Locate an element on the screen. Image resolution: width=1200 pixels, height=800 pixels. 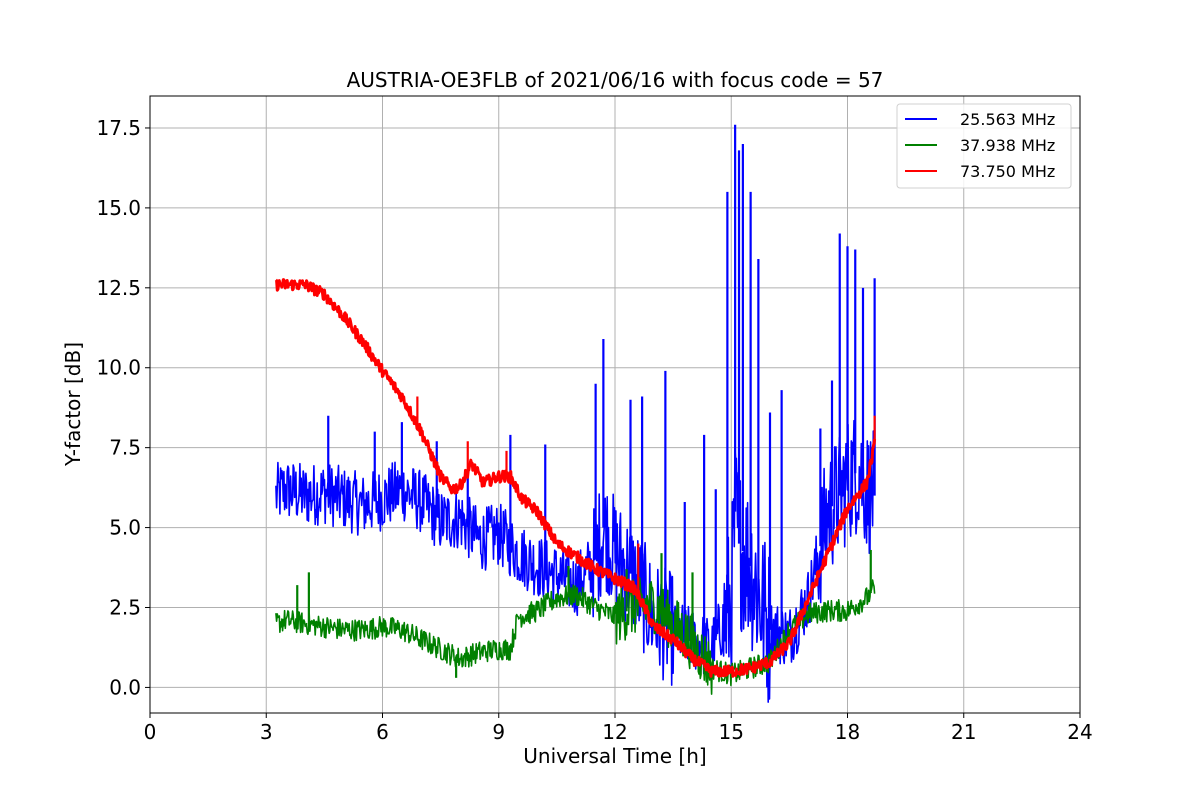
y-tick-label: 0.0 is located at coordinates (125, 687).